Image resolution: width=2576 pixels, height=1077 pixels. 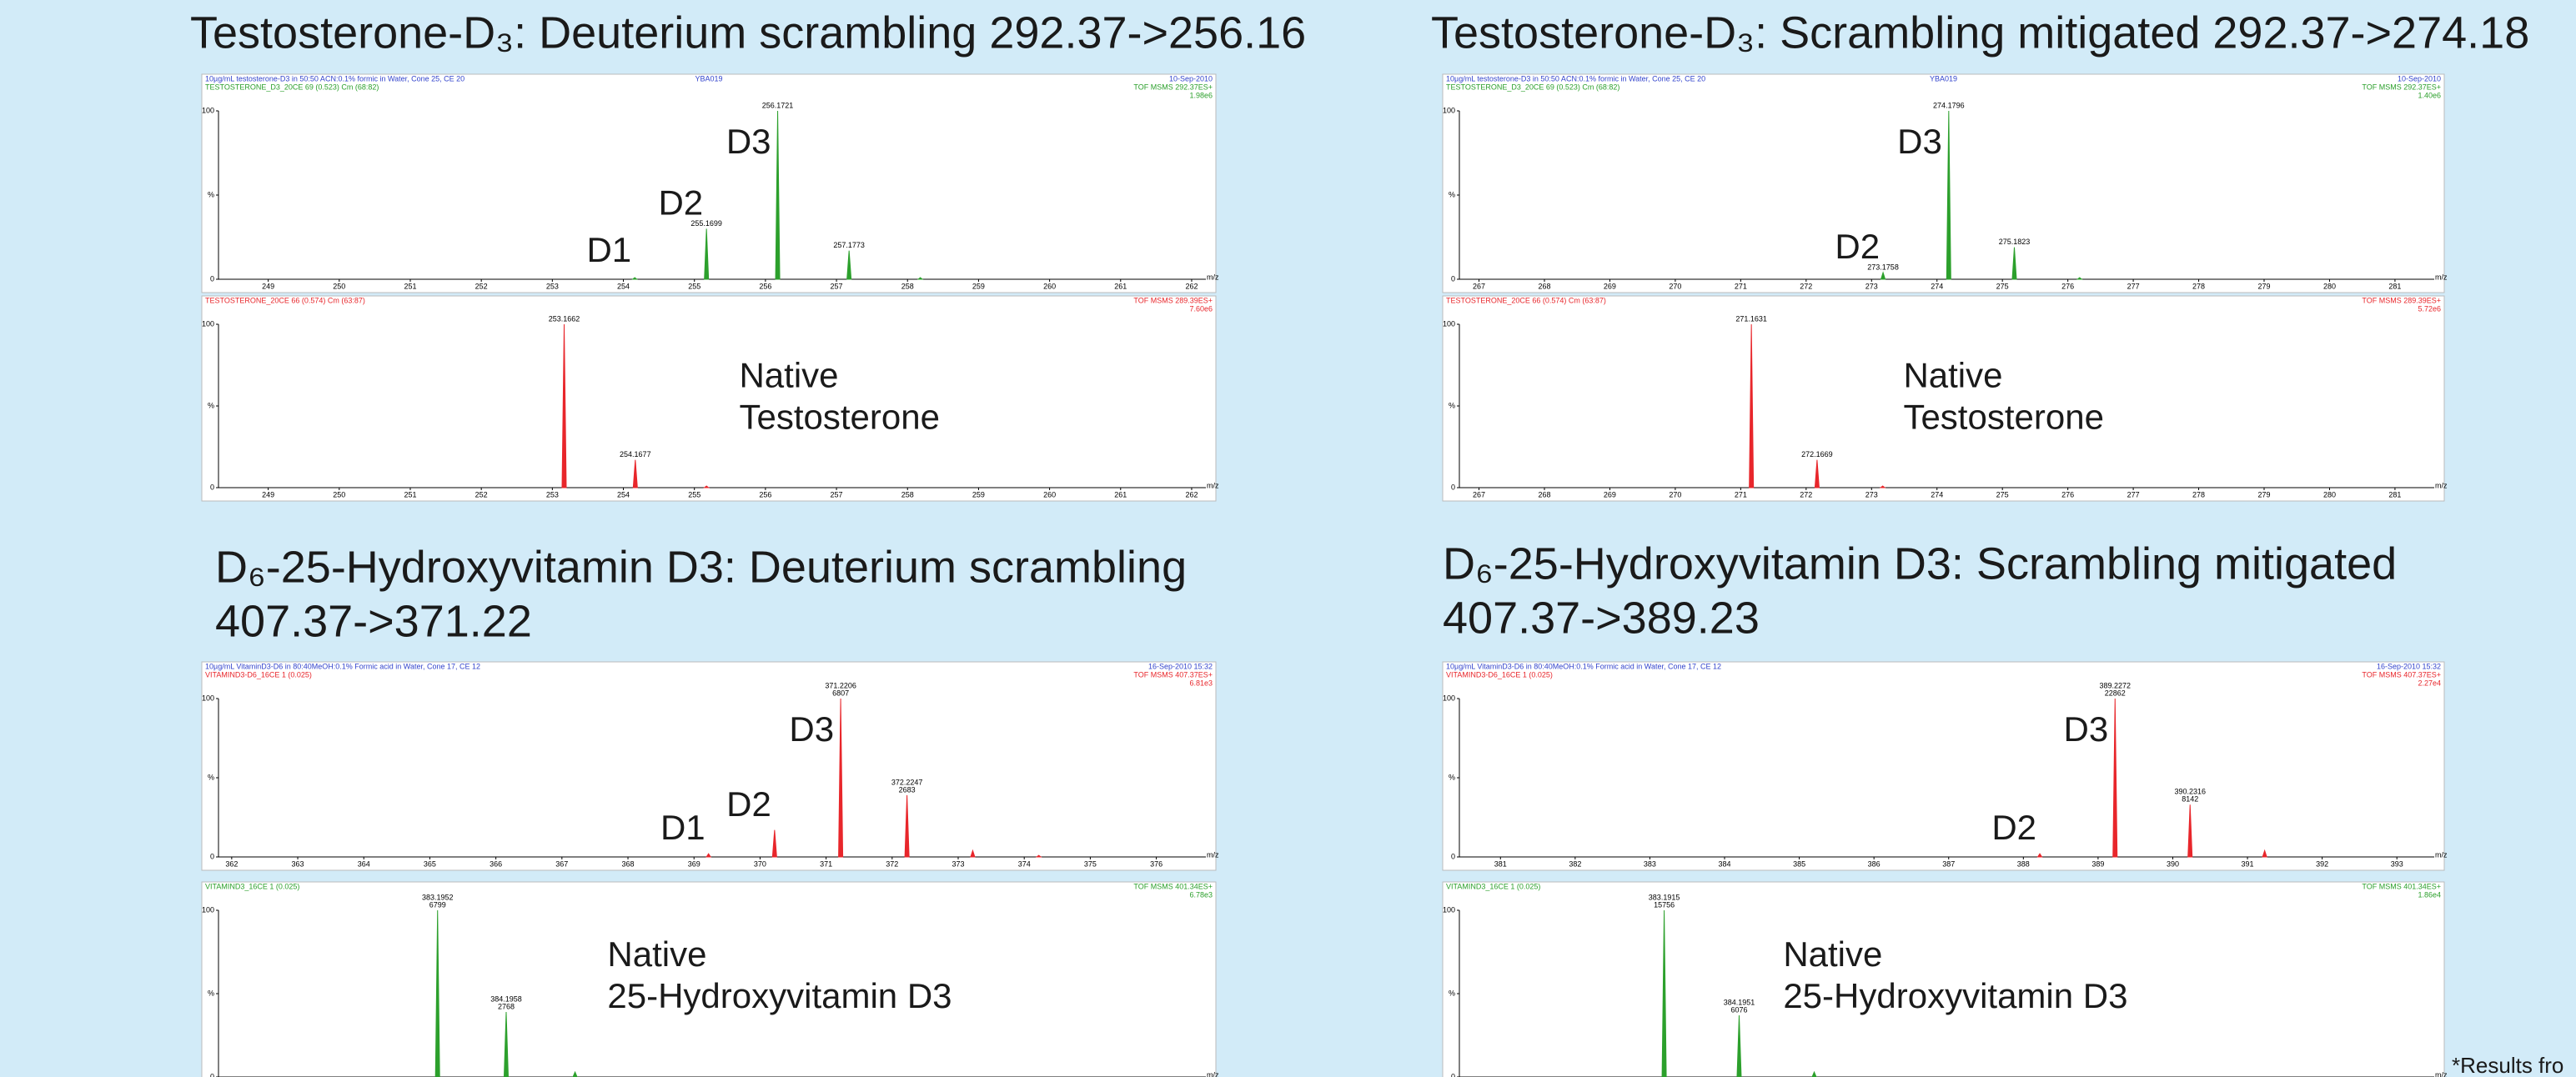 What do you see at coordinates (2263, 494) in the screenshot?
I see `x-tick-label: 279` at bounding box center [2263, 494].